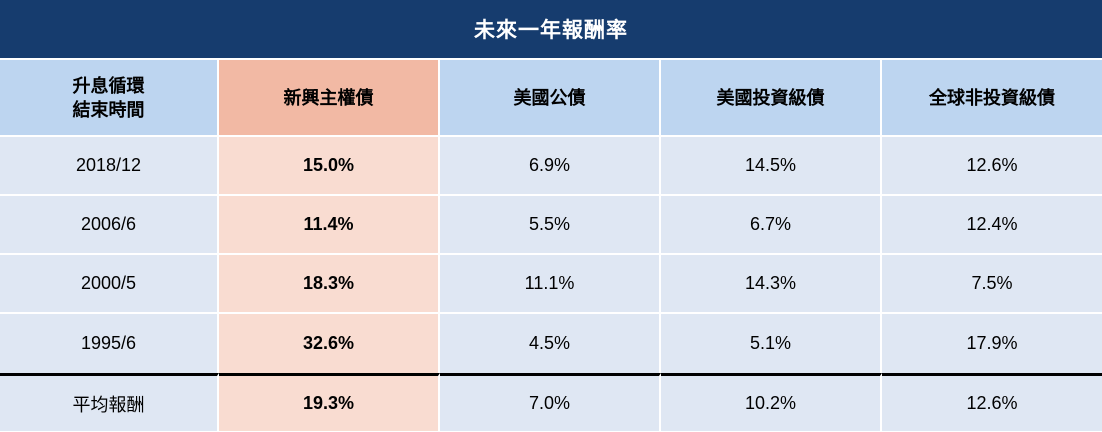 This screenshot has height=432, width=1102. I want to click on header-em-sovereign: 新興主權債, so click(329, 98).